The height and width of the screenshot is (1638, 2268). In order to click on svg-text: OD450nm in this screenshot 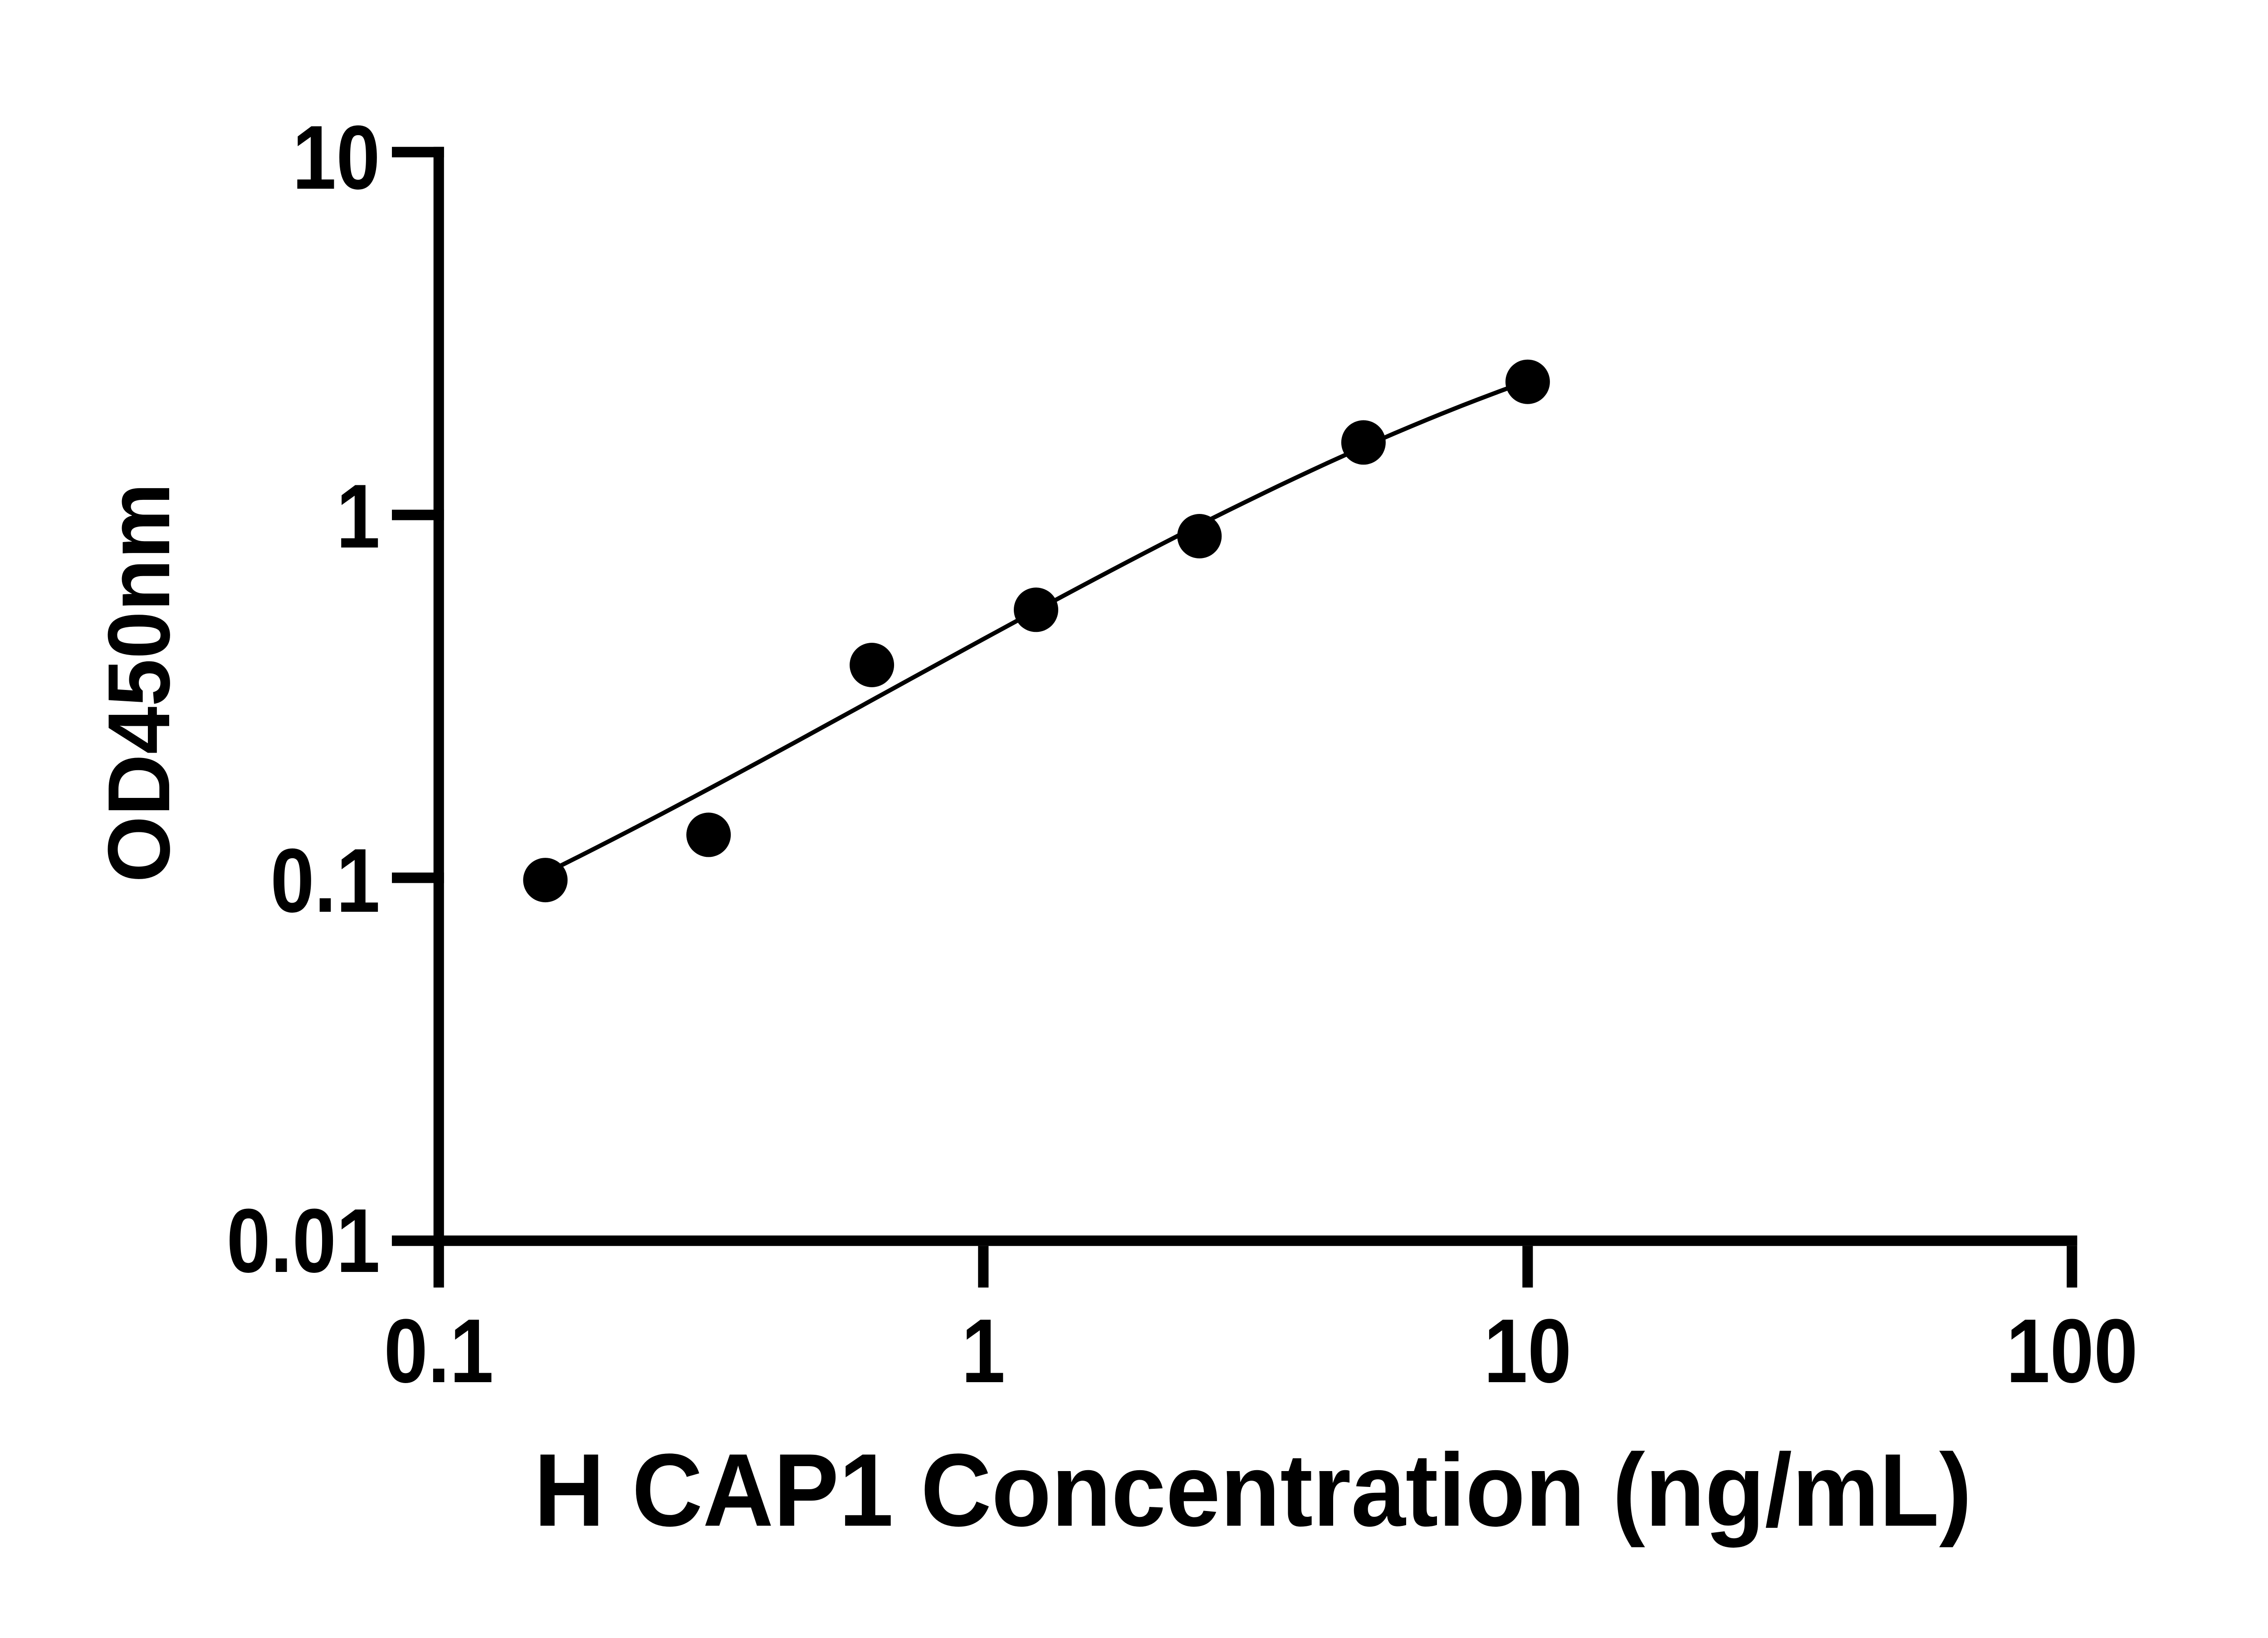, I will do `click(139, 682)`.